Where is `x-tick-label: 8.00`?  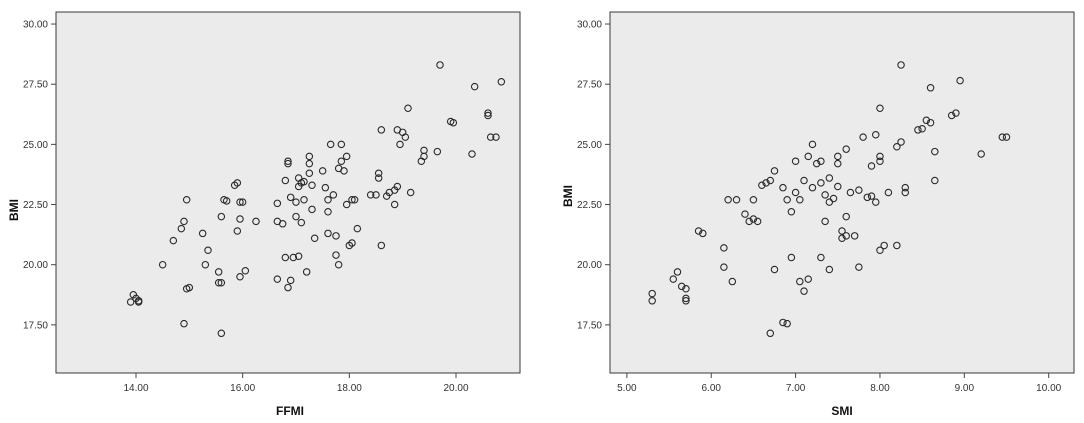 x-tick-label: 8.00 is located at coordinates (880, 388).